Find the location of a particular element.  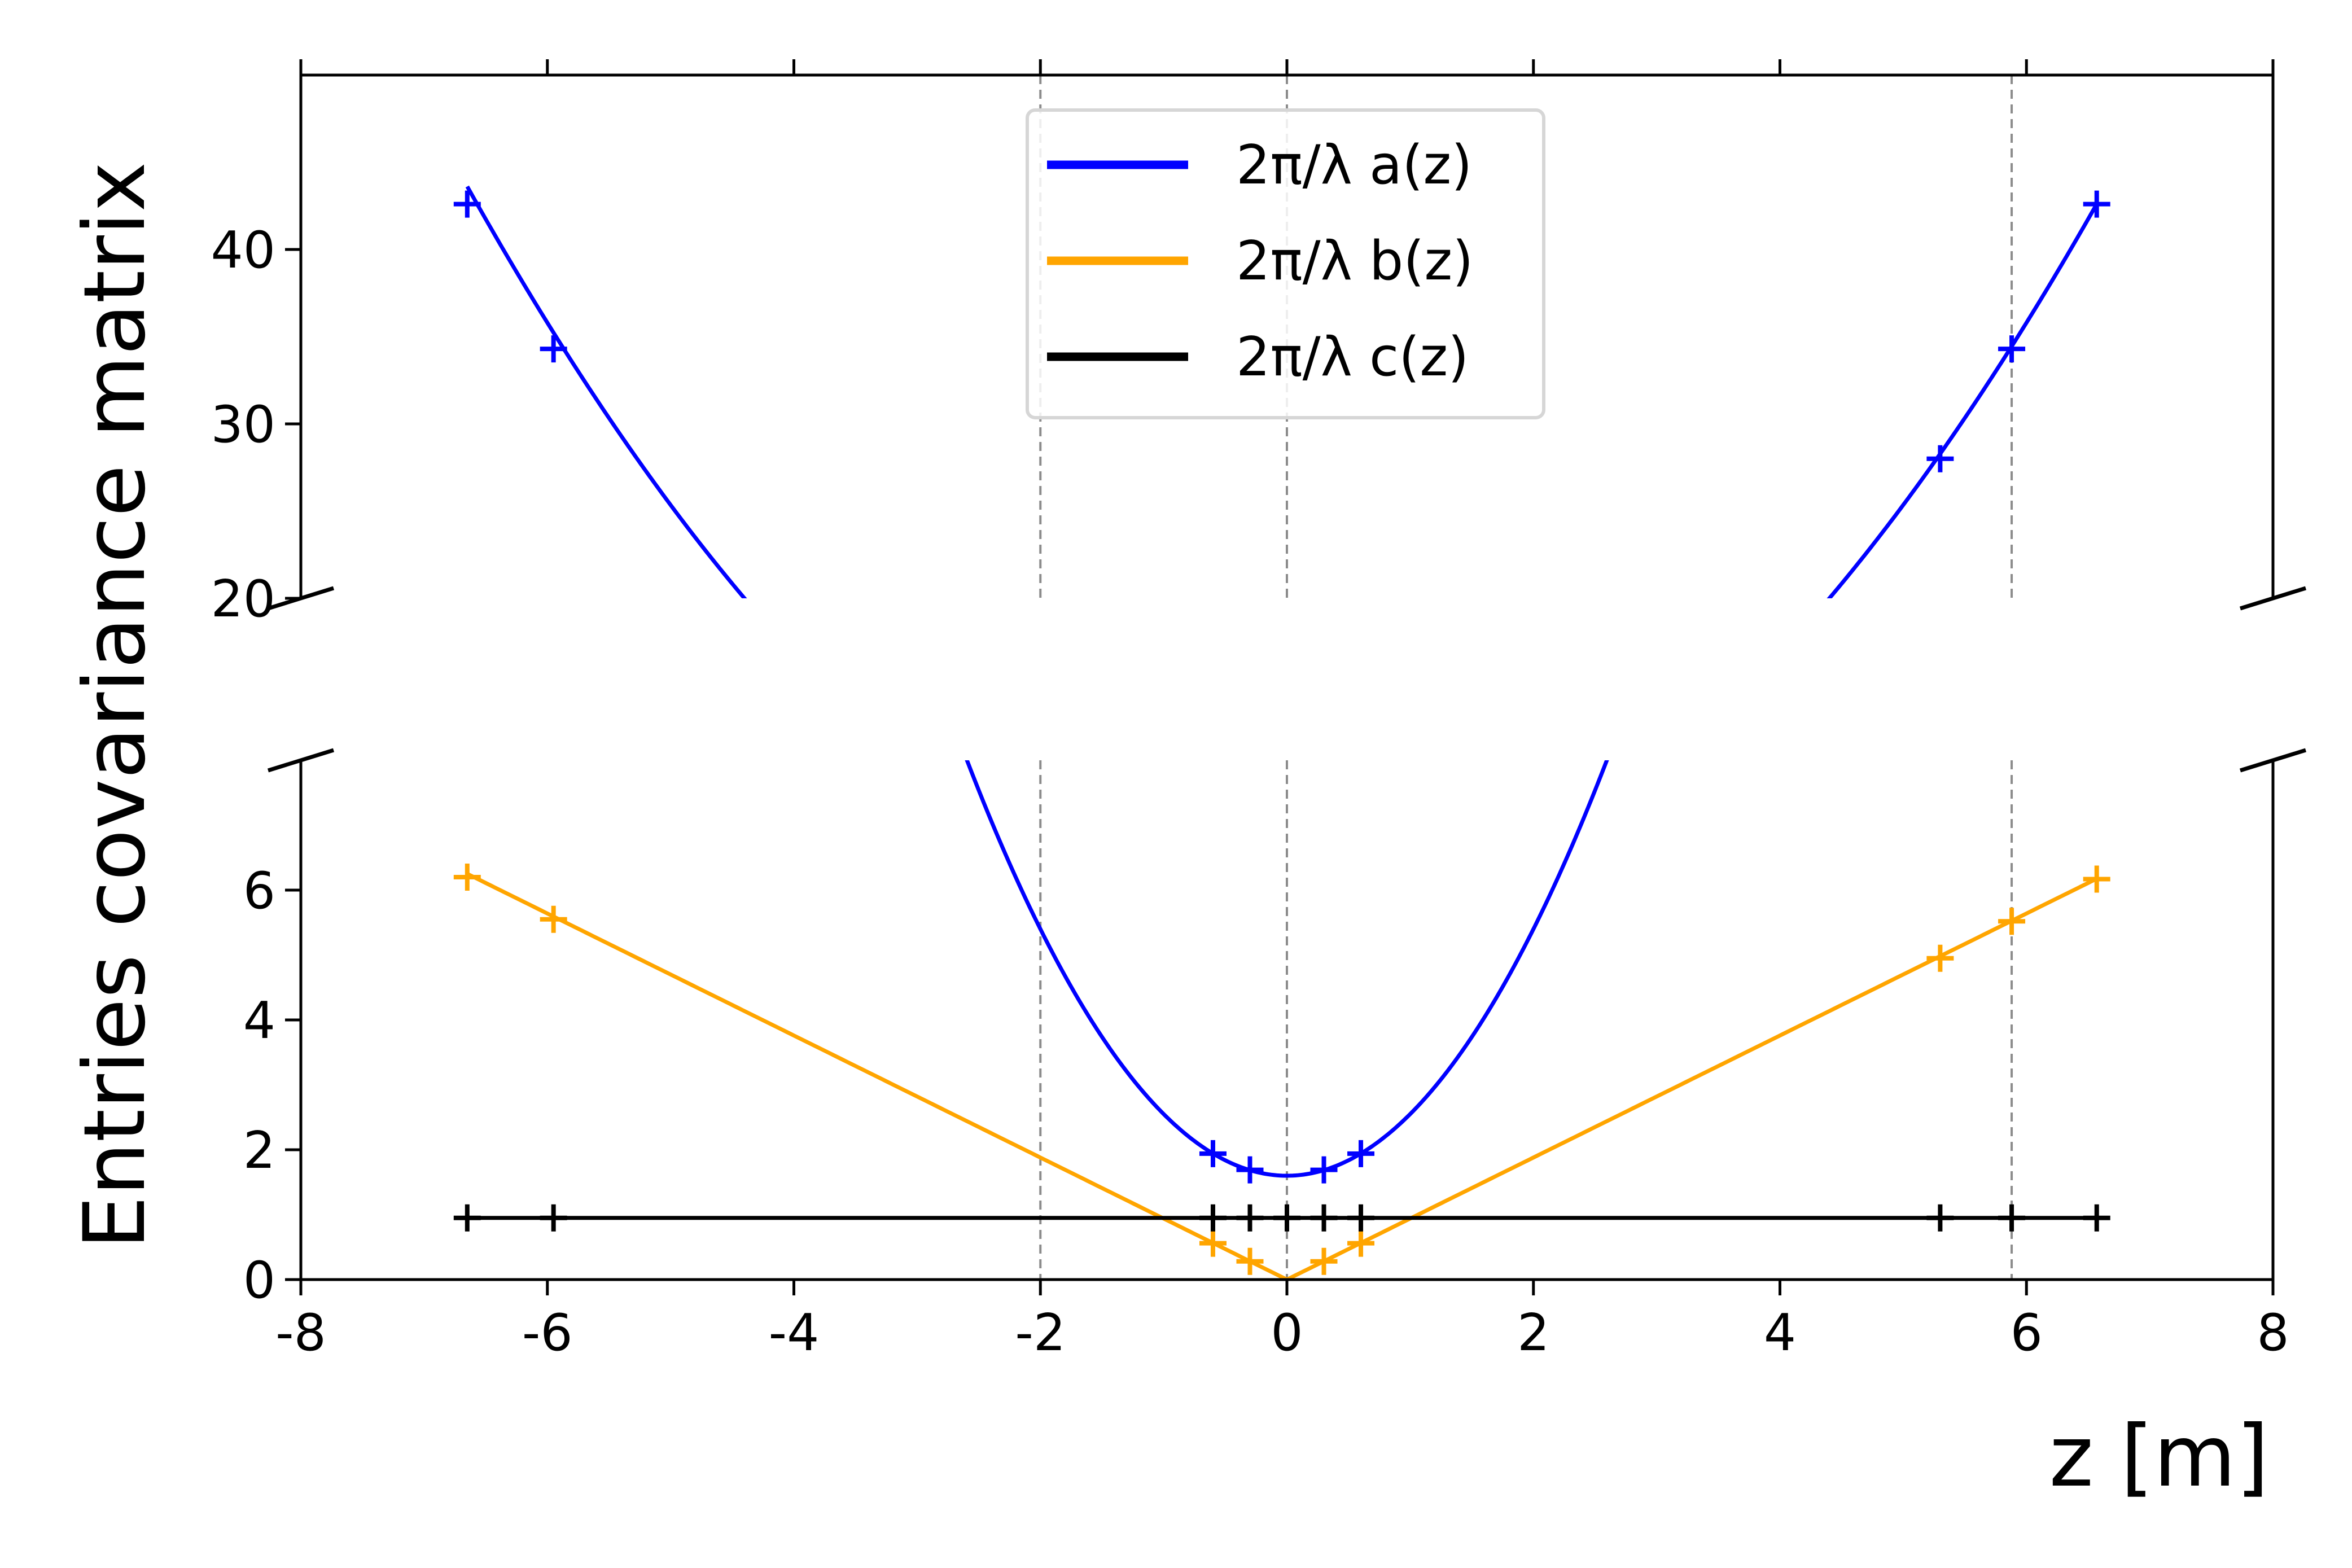

upper-y-tick-label-2: 40 is located at coordinates (243, 250).